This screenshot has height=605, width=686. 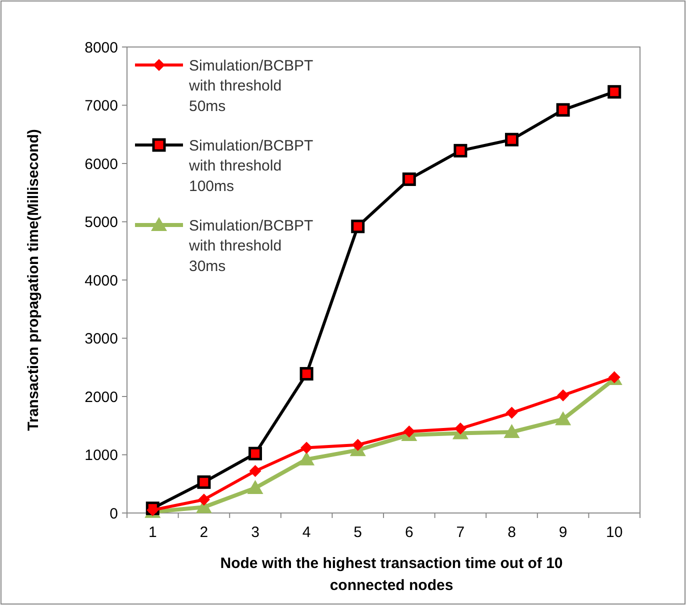 I want to click on x-tick-label: 6, so click(x=409, y=532).